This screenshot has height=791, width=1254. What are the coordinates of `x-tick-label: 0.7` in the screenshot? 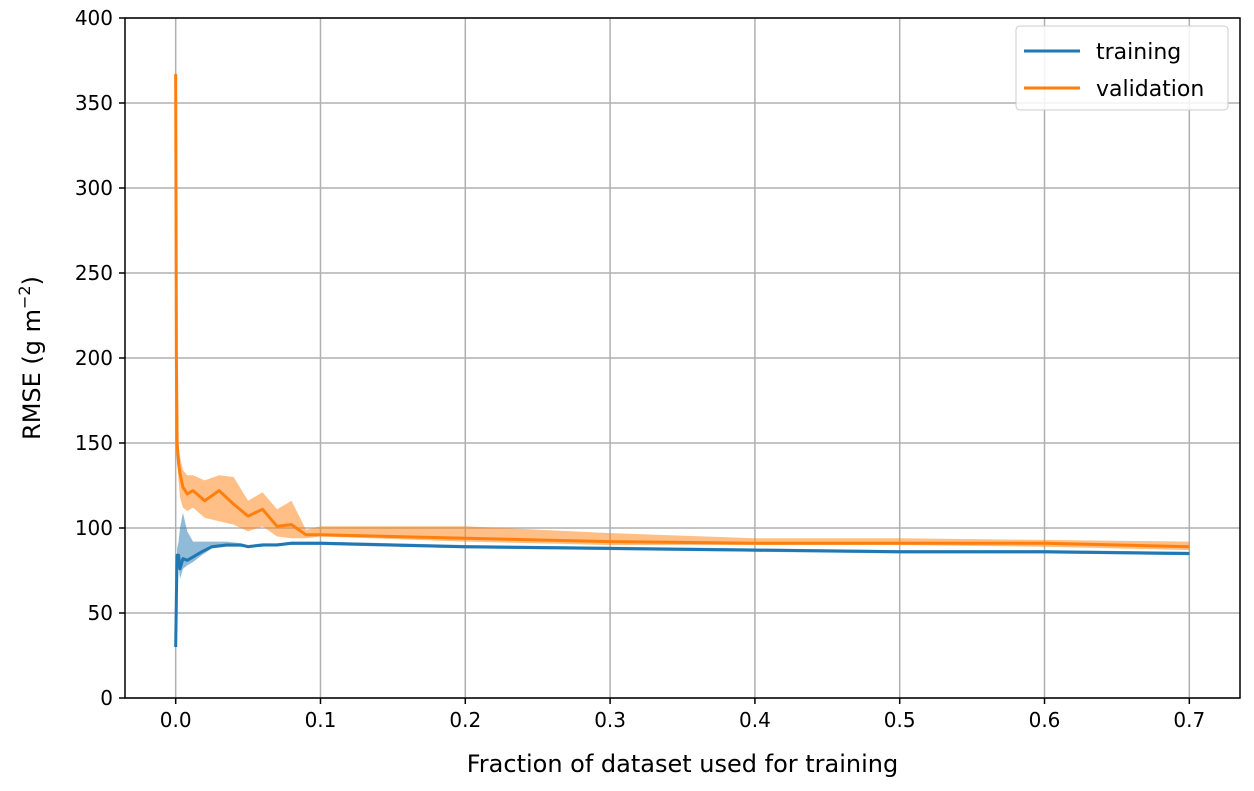 It's located at (1189, 720).